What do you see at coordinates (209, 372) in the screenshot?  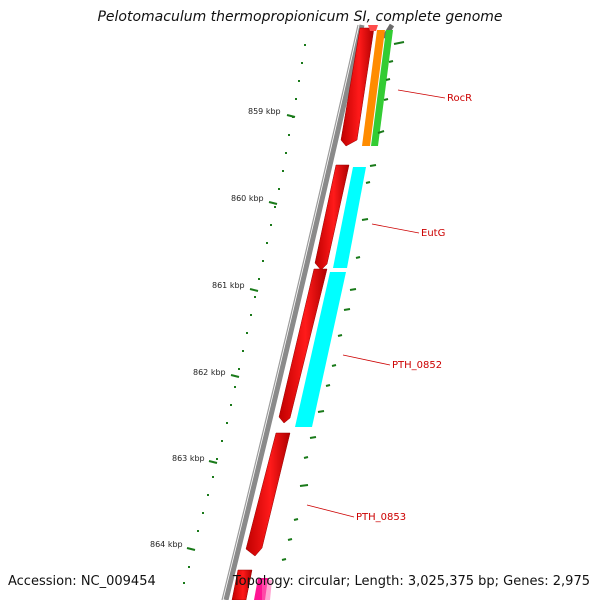 I see `scale-label-862: 862 kbp` at bounding box center [209, 372].